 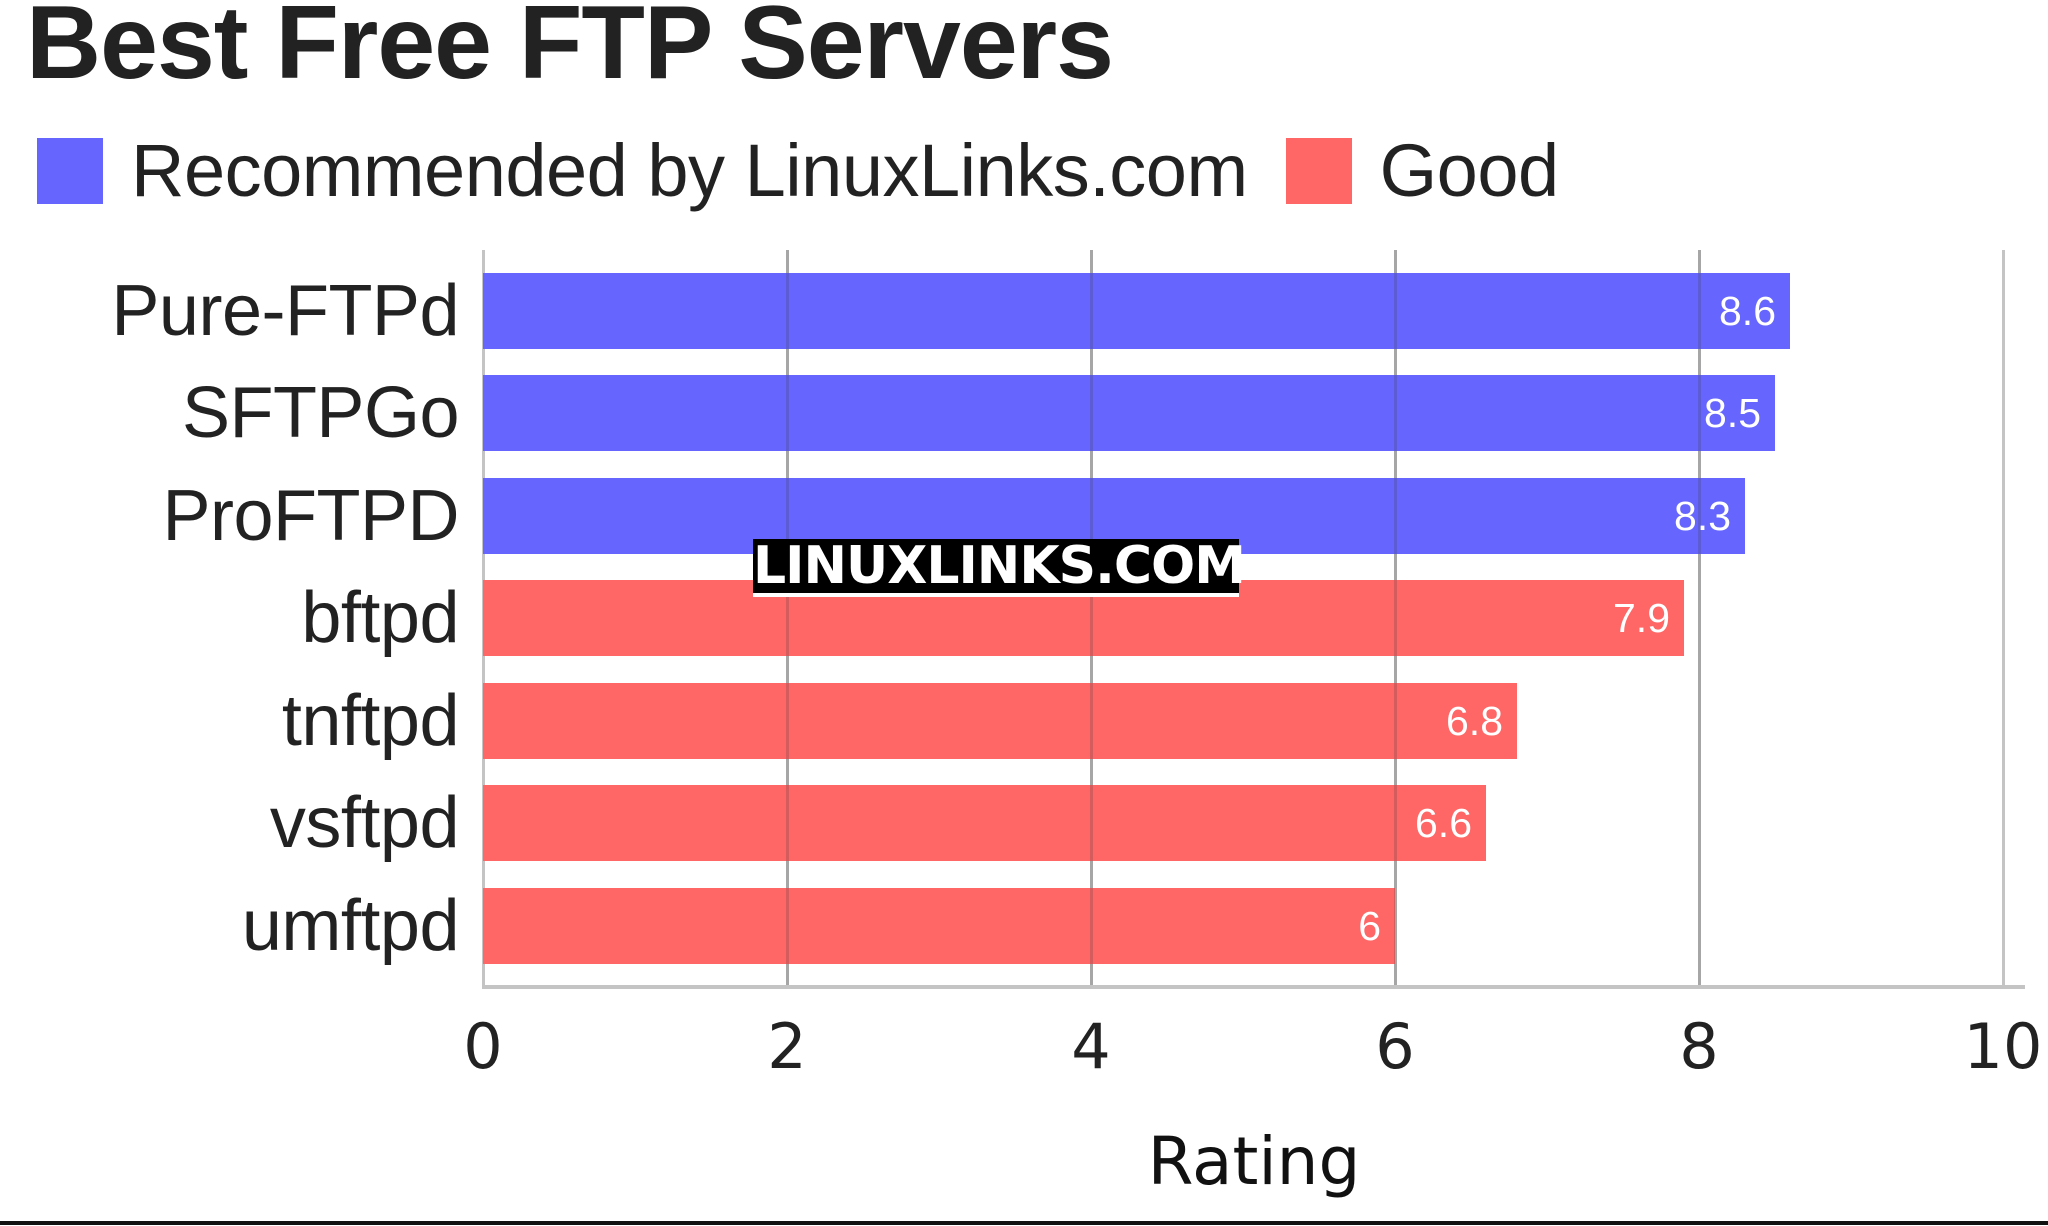 What do you see at coordinates (1641, 618) in the screenshot?
I see `bar-value: 7.9` at bounding box center [1641, 618].